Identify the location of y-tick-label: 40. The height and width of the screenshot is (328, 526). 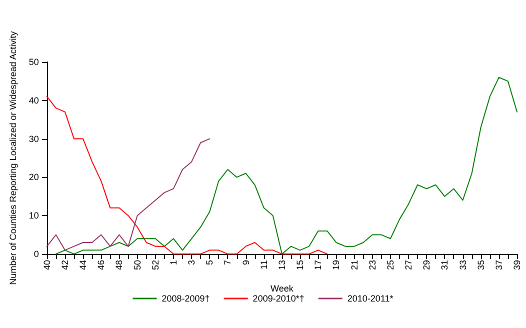
(33, 100).